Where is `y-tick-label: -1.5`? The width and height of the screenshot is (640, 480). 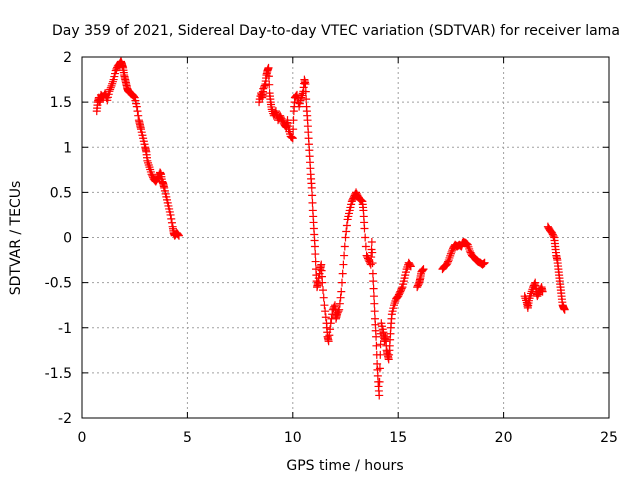 y-tick-label: -1.5 is located at coordinates (58, 374).